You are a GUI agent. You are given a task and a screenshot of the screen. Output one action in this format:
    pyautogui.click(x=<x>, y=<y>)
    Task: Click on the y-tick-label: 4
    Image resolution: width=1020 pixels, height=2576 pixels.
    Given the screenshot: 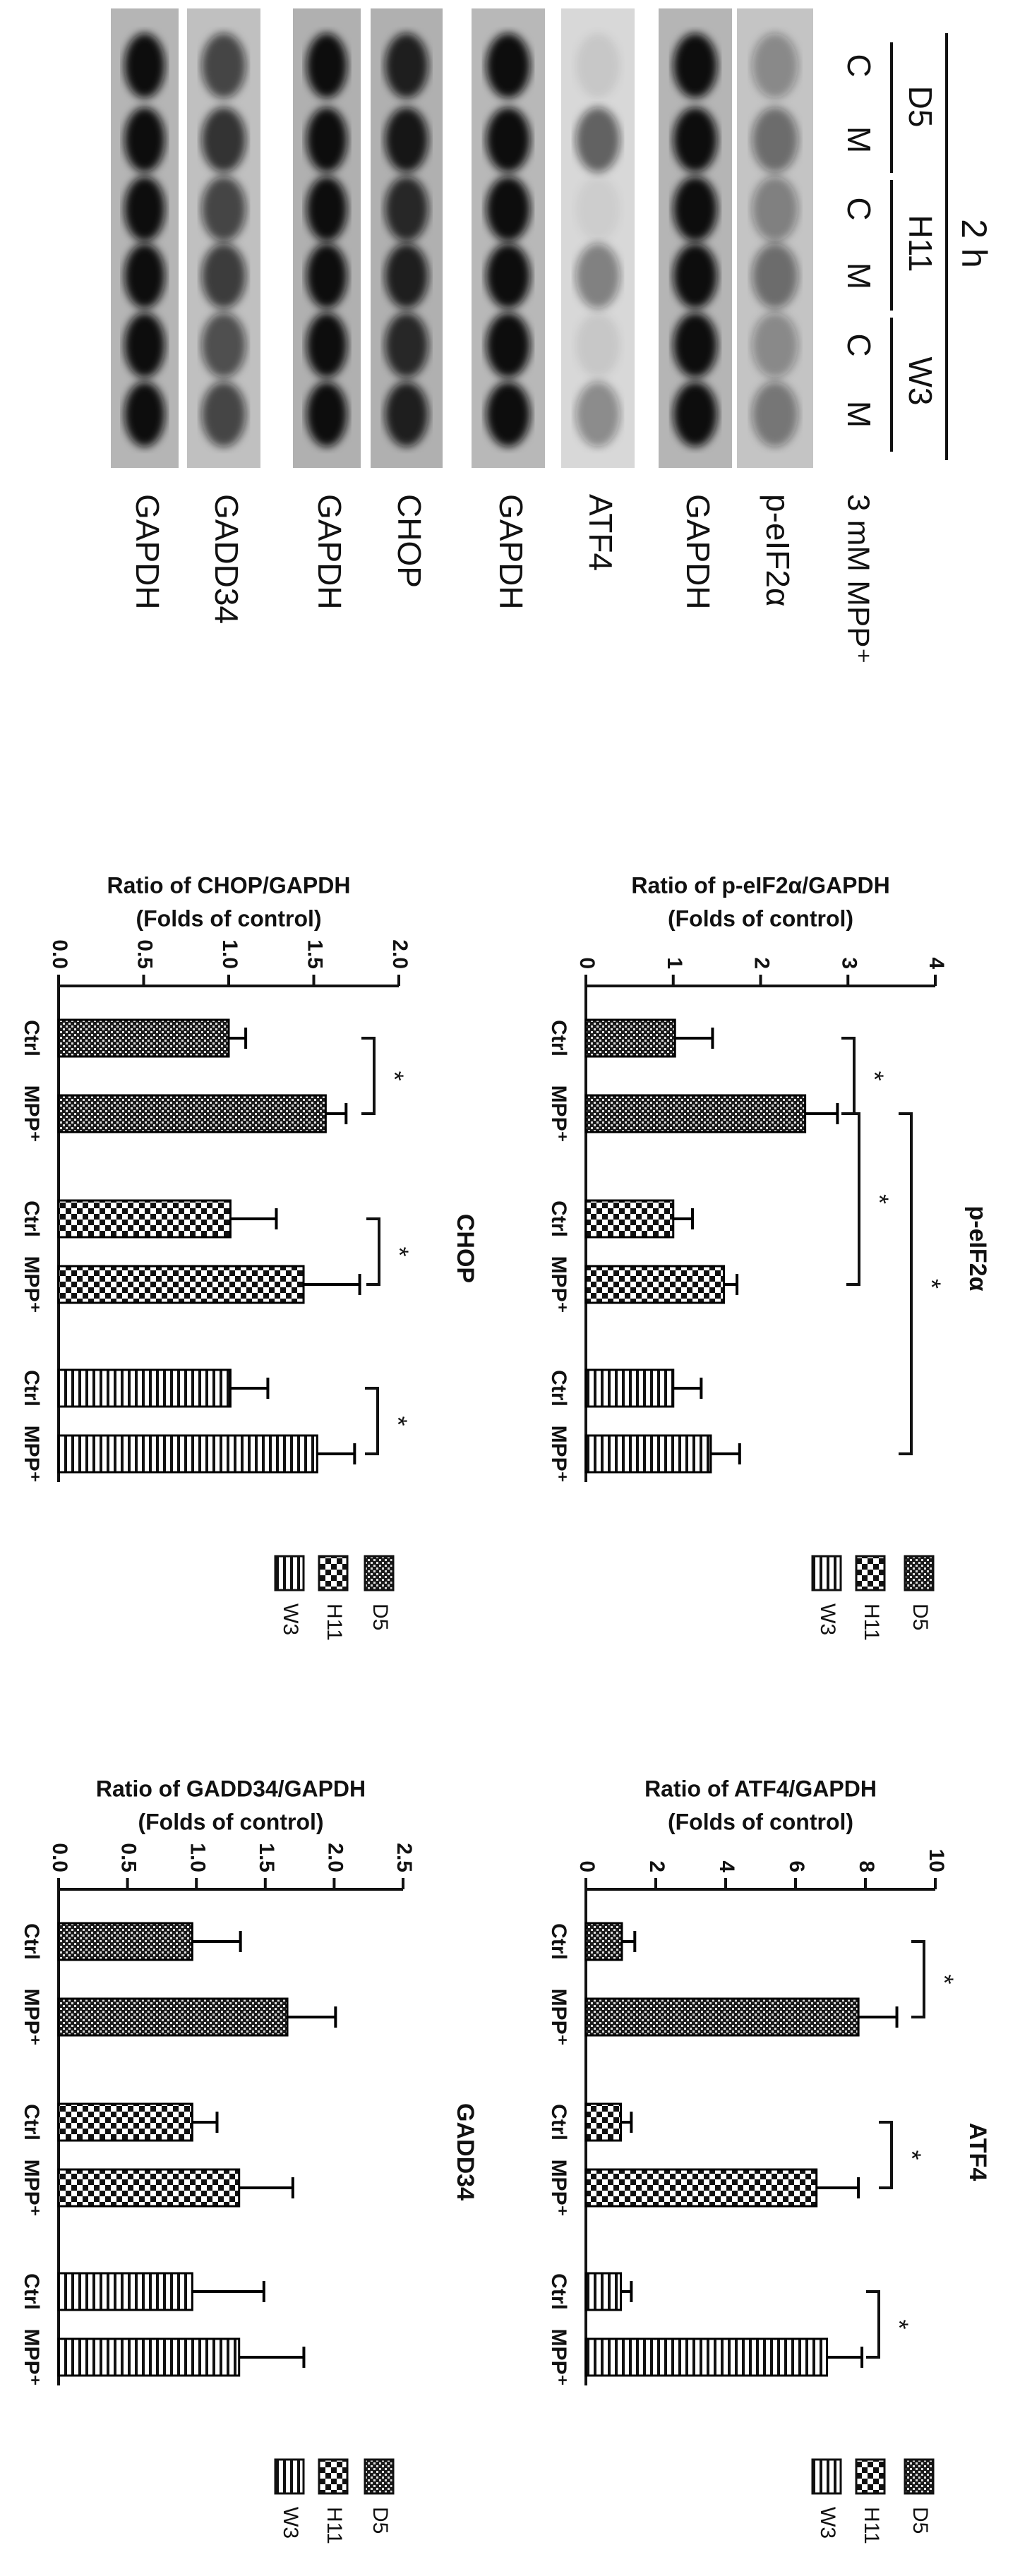 What is the action you would take?
    pyautogui.click(x=727, y=1866)
    